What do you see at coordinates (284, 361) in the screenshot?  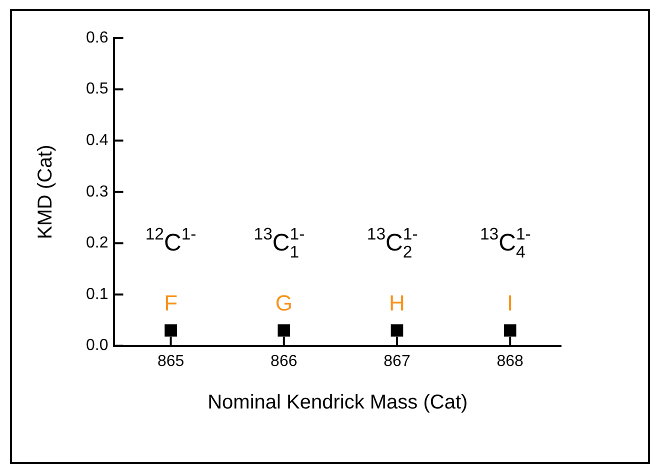 I see `x-tick-label: 866` at bounding box center [284, 361].